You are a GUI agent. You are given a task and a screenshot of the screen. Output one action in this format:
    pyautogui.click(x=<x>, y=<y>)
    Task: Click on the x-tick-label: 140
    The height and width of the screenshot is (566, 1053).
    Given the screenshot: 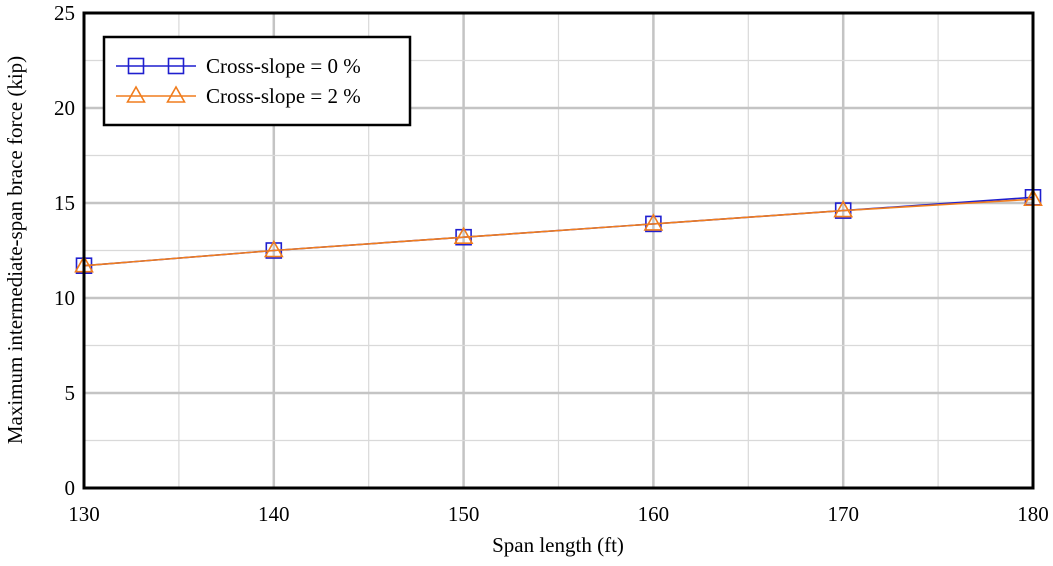 What is the action you would take?
    pyautogui.click(x=274, y=514)
    